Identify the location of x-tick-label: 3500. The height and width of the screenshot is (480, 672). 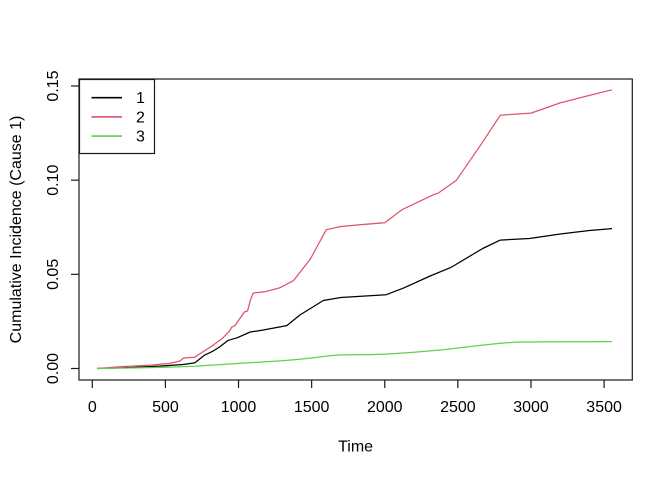
(604, 407).